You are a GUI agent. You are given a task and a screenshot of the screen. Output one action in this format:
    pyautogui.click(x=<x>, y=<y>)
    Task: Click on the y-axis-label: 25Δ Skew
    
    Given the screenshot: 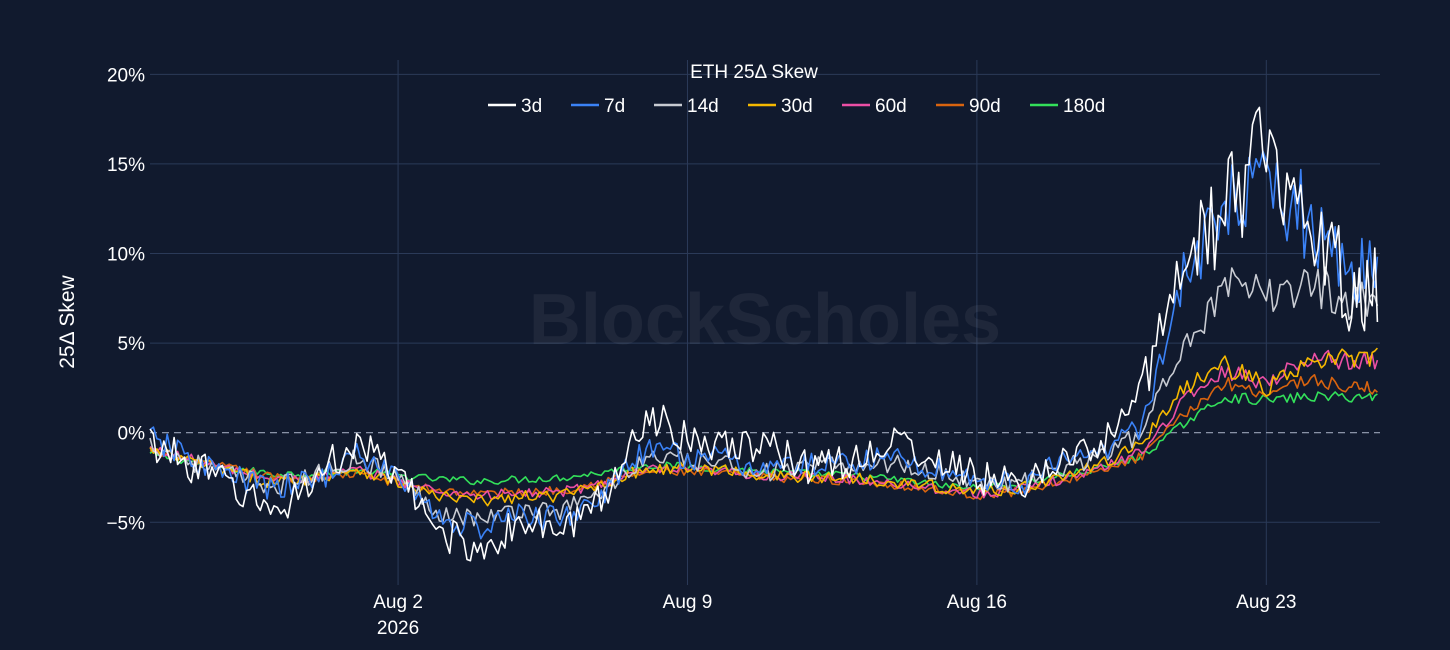 What is the action you would take?
    pyautogui.click(x=67, y=321)
    